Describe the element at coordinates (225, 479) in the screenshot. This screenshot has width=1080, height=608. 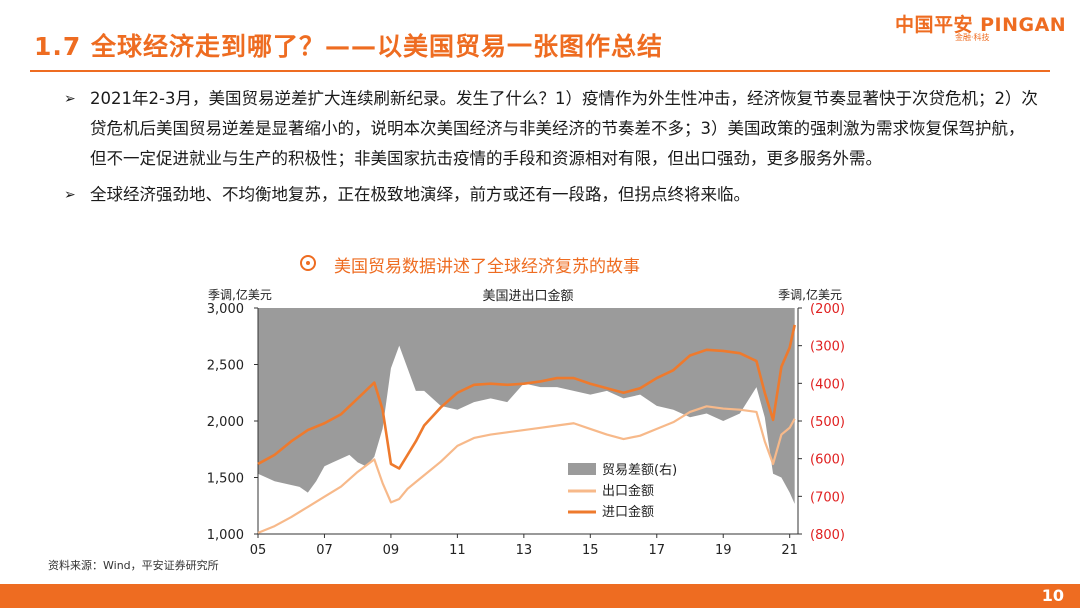
I see `left-tick-label: 1,500` at that location.